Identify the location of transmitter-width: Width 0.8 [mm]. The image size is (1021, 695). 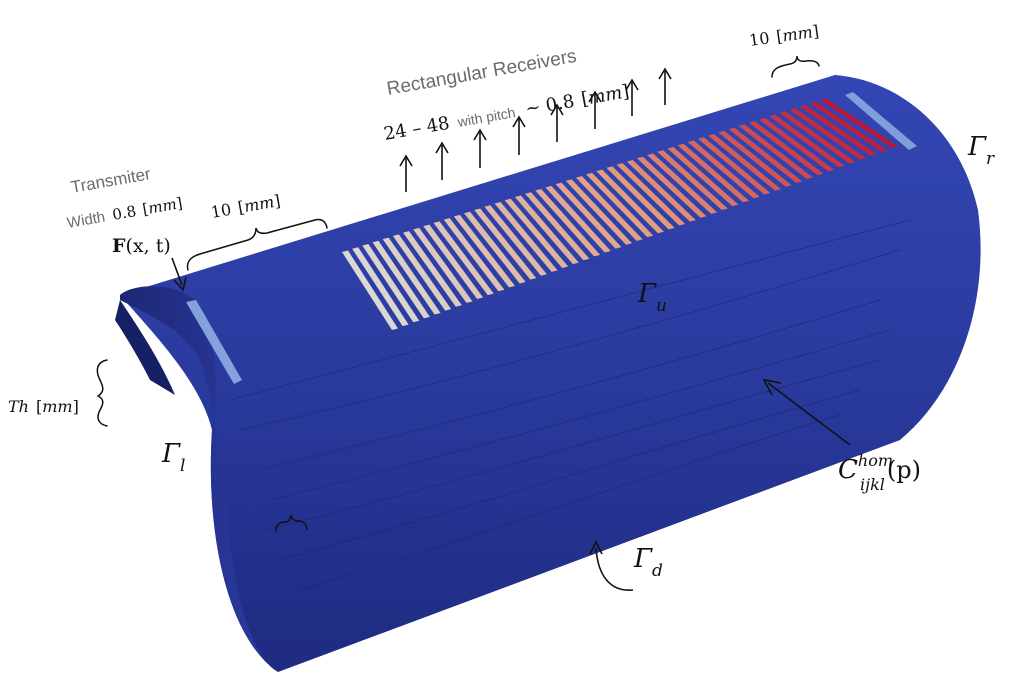
(125, 213).